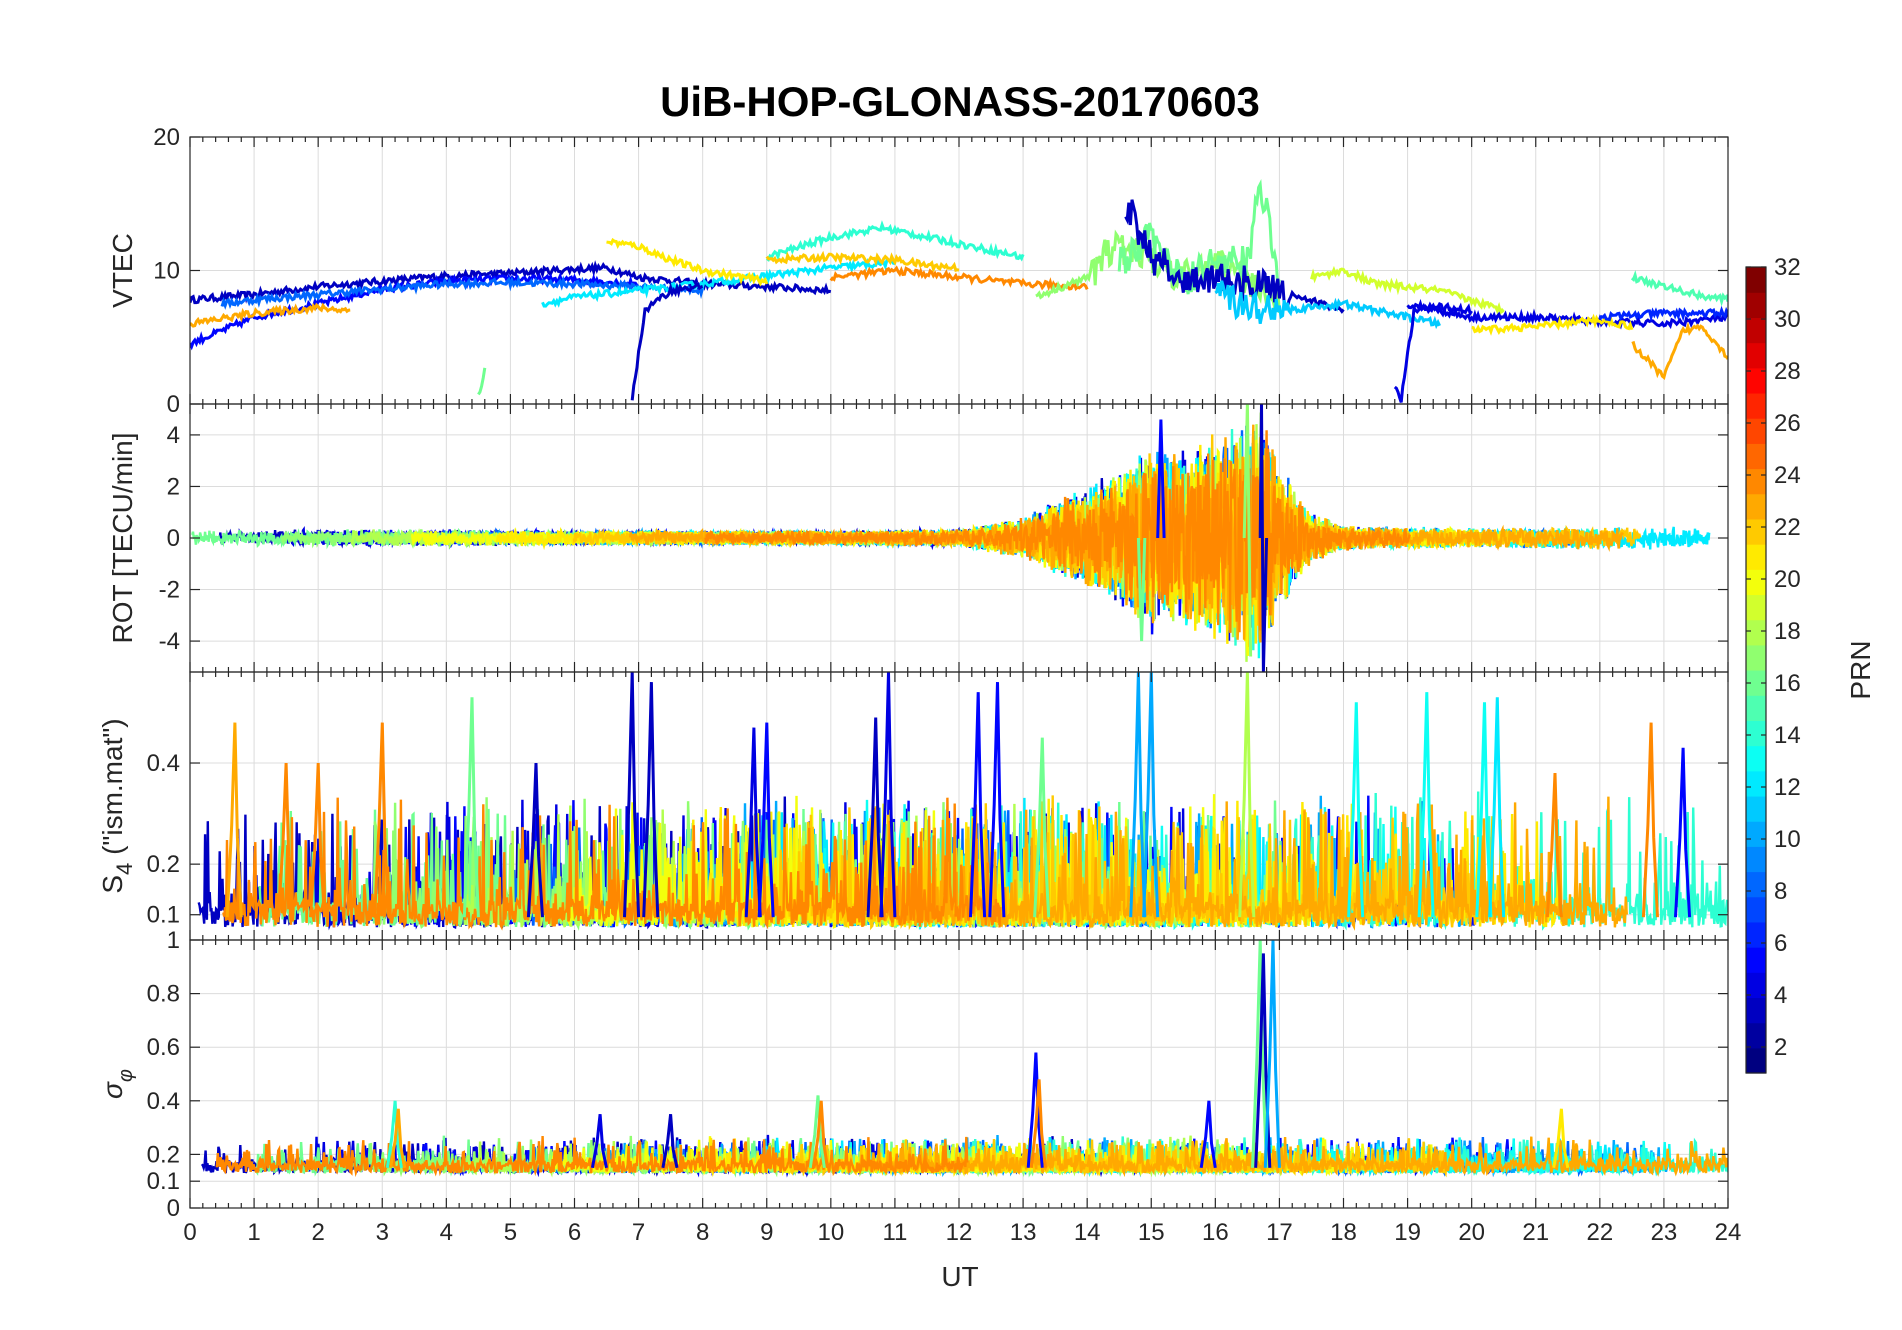 This screenshot has width=1902, height=1330. Describe the element at coordinates (1151, 1232) in the screenshot. I see `x-tick-label: 15` at that location.